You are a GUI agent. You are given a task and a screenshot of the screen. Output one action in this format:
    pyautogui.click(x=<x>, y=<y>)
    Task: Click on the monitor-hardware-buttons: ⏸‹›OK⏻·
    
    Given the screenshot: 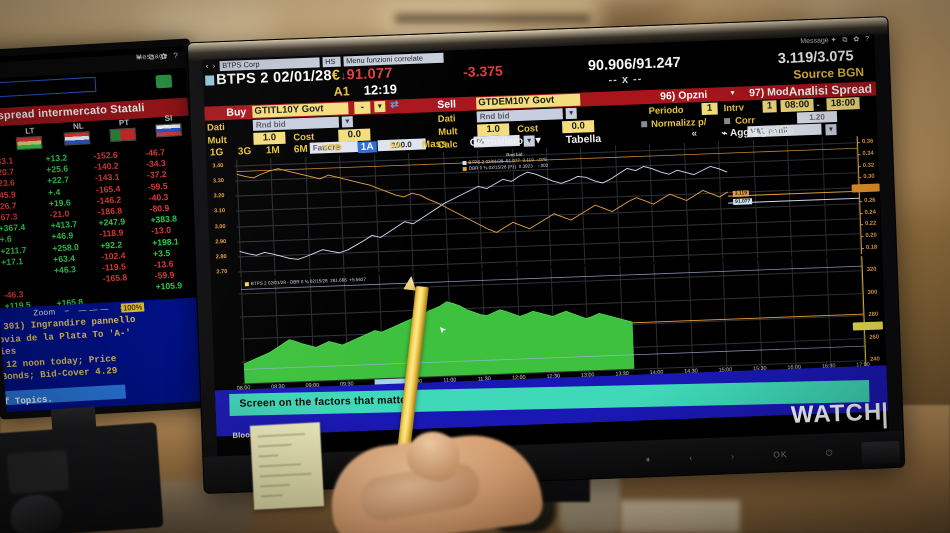 What is the action you would take?
    pyautogui.click(x=760, y=455)
    